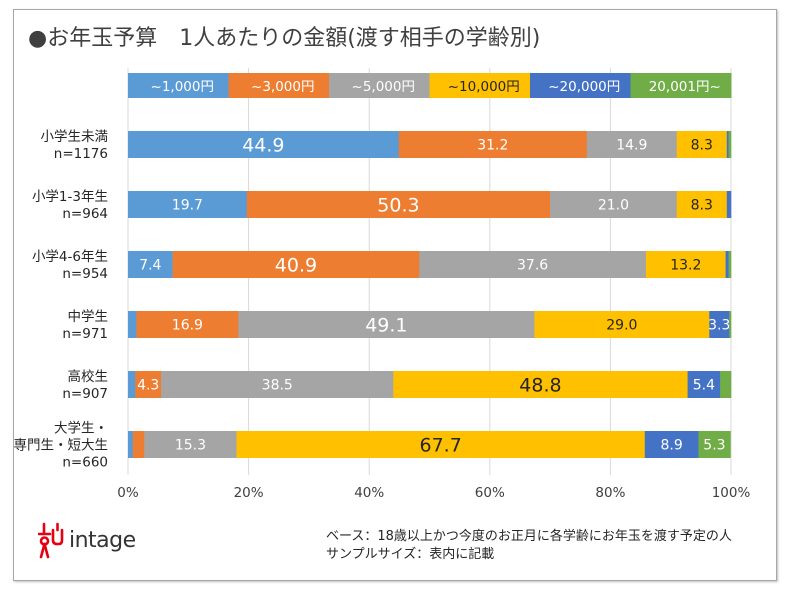  I want to click on data-label: 15.3, so click(190, 446).